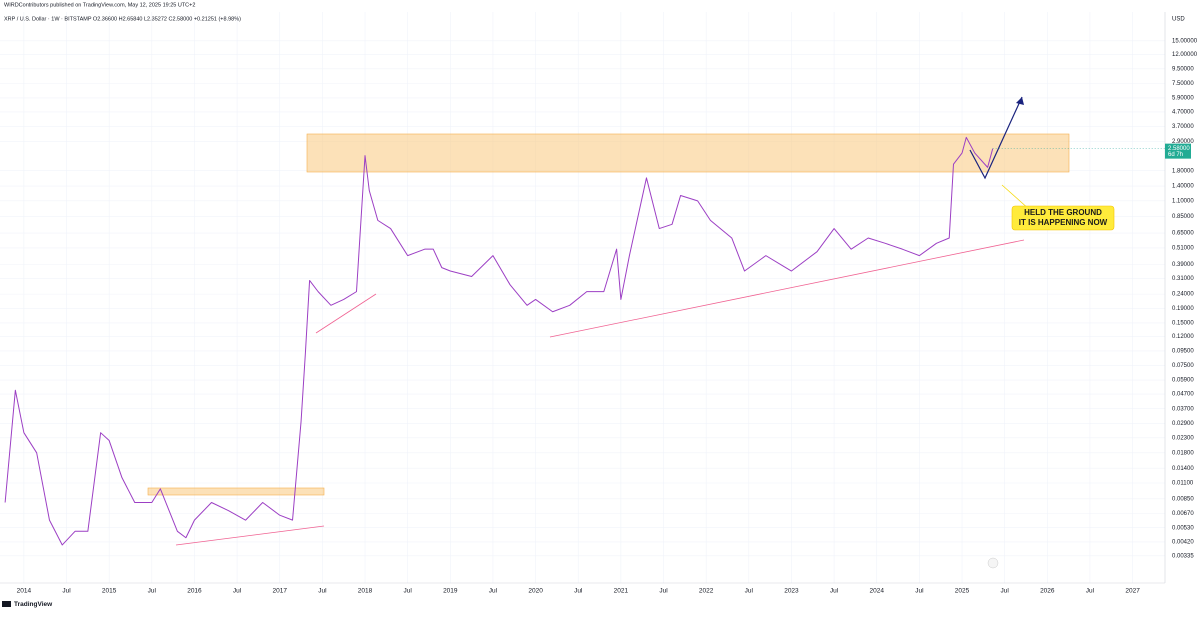 The height and width of the screenshot is (618, 1200). Describe the element at coordinates (1183, 249) in the screenshot. I see `y-tick-label: 0.51000` at that location.